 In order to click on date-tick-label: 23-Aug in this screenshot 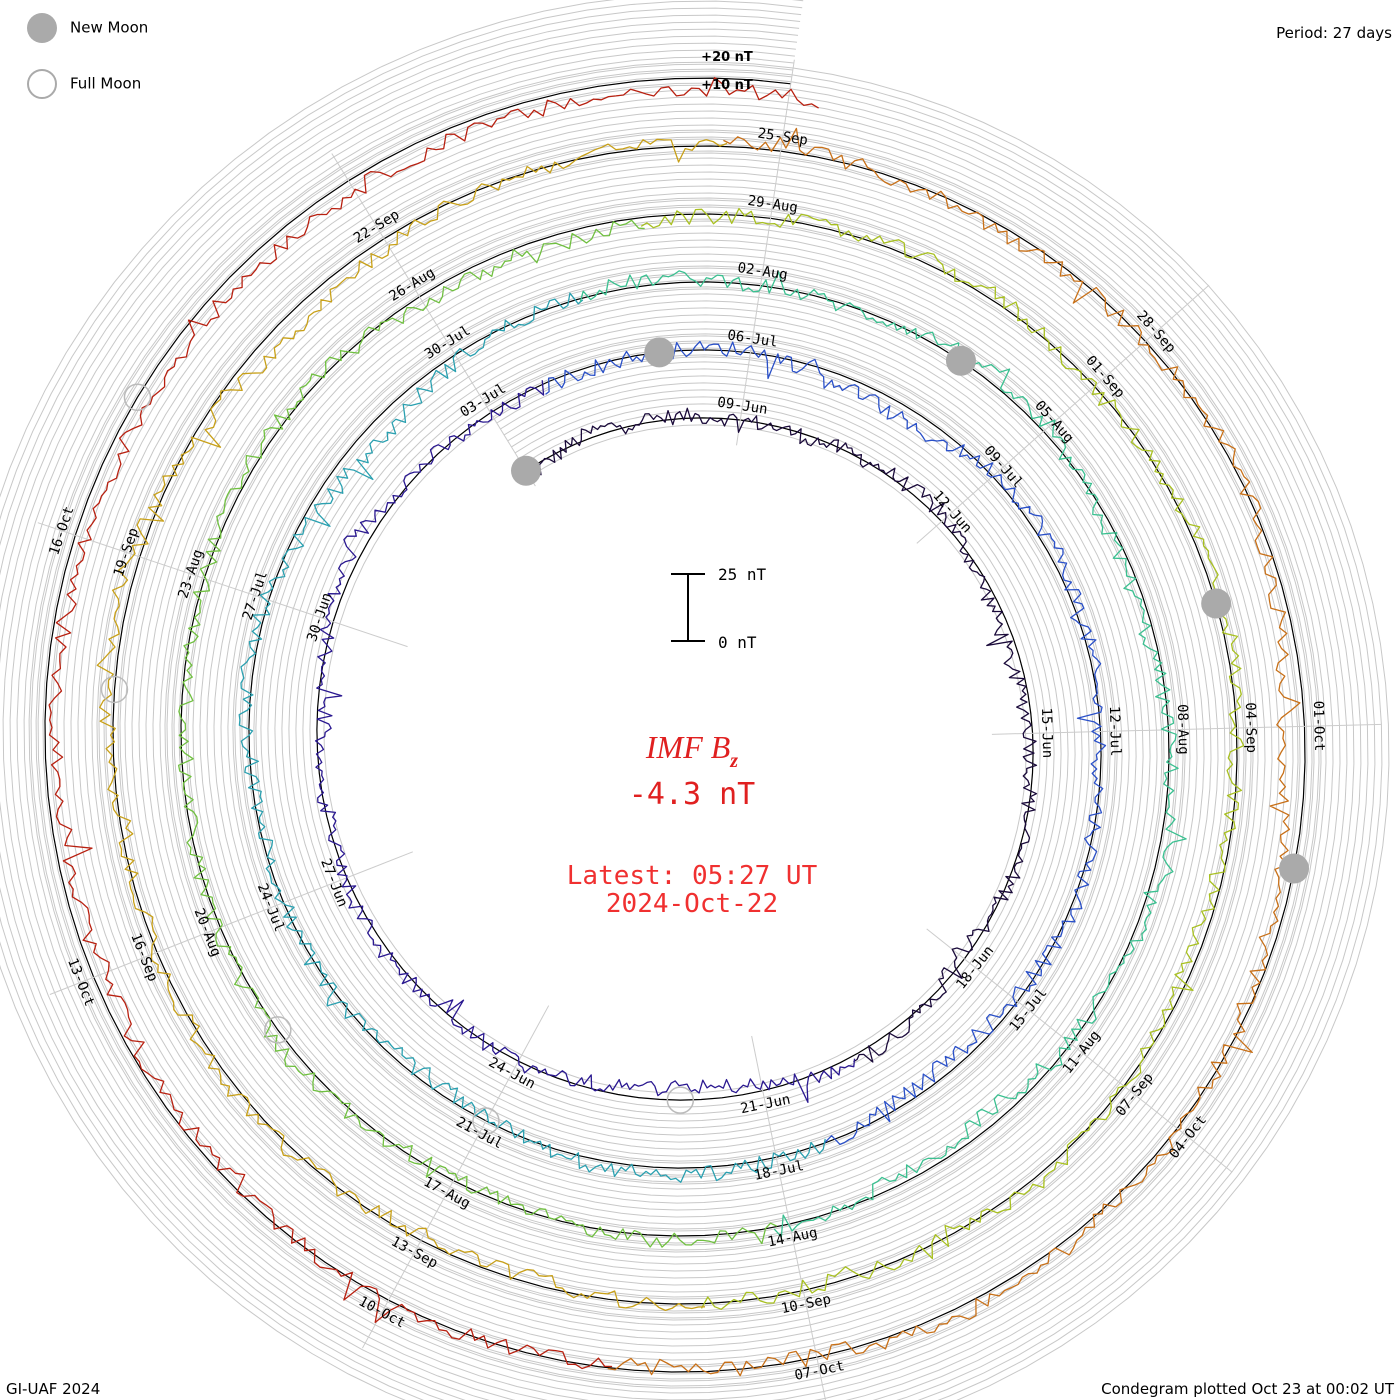, I will do `click(190, 573)`.